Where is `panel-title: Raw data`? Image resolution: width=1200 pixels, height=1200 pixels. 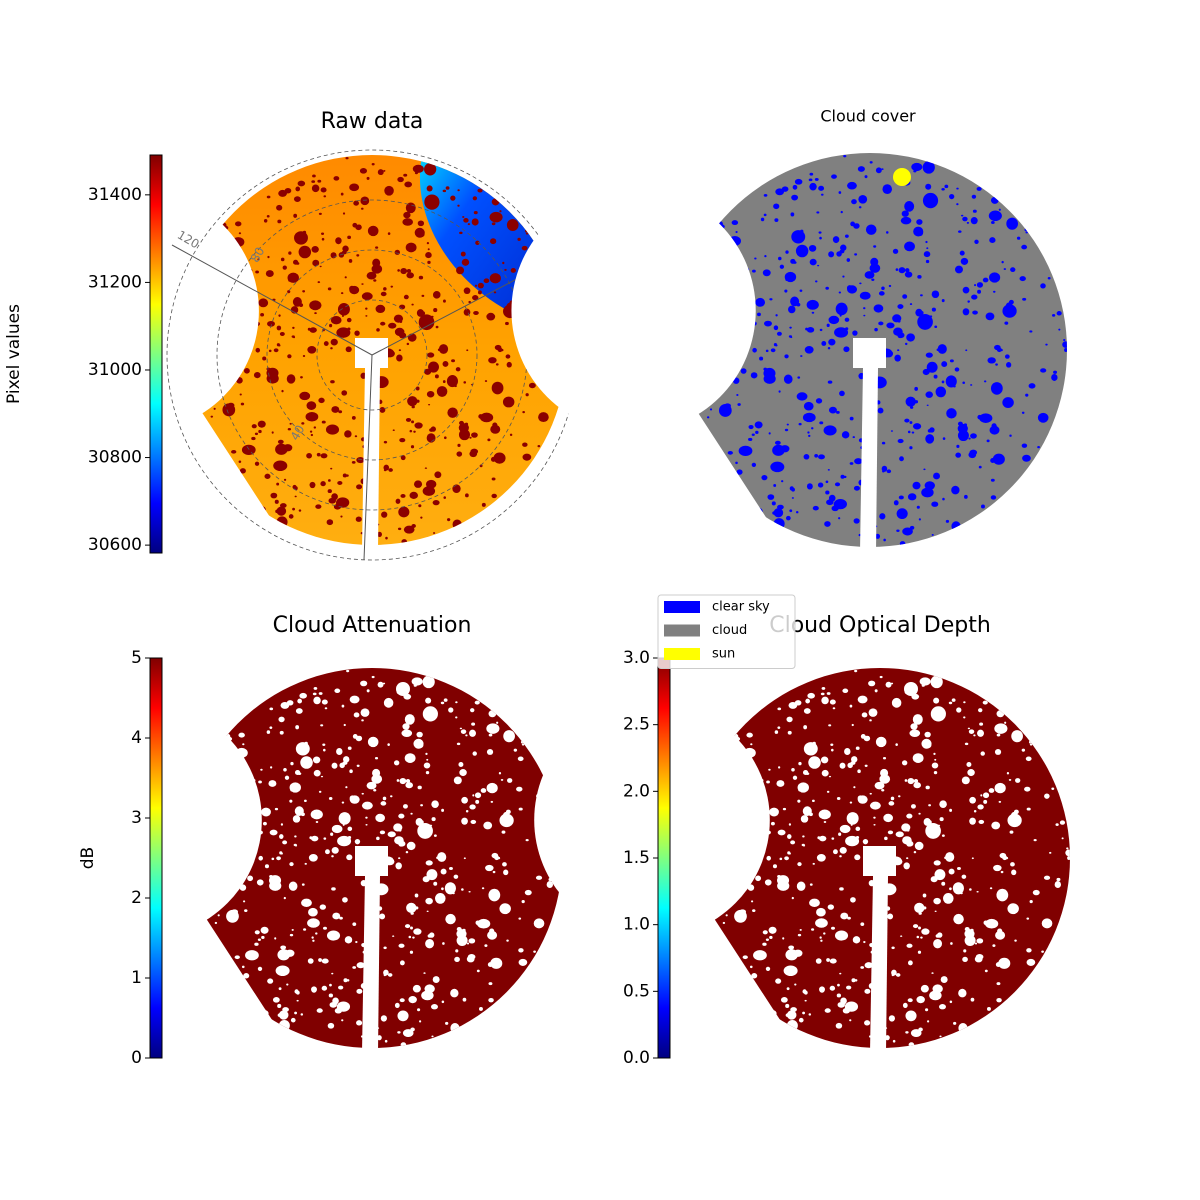 panel-title: Raw data is located at coordinates (372, 121).